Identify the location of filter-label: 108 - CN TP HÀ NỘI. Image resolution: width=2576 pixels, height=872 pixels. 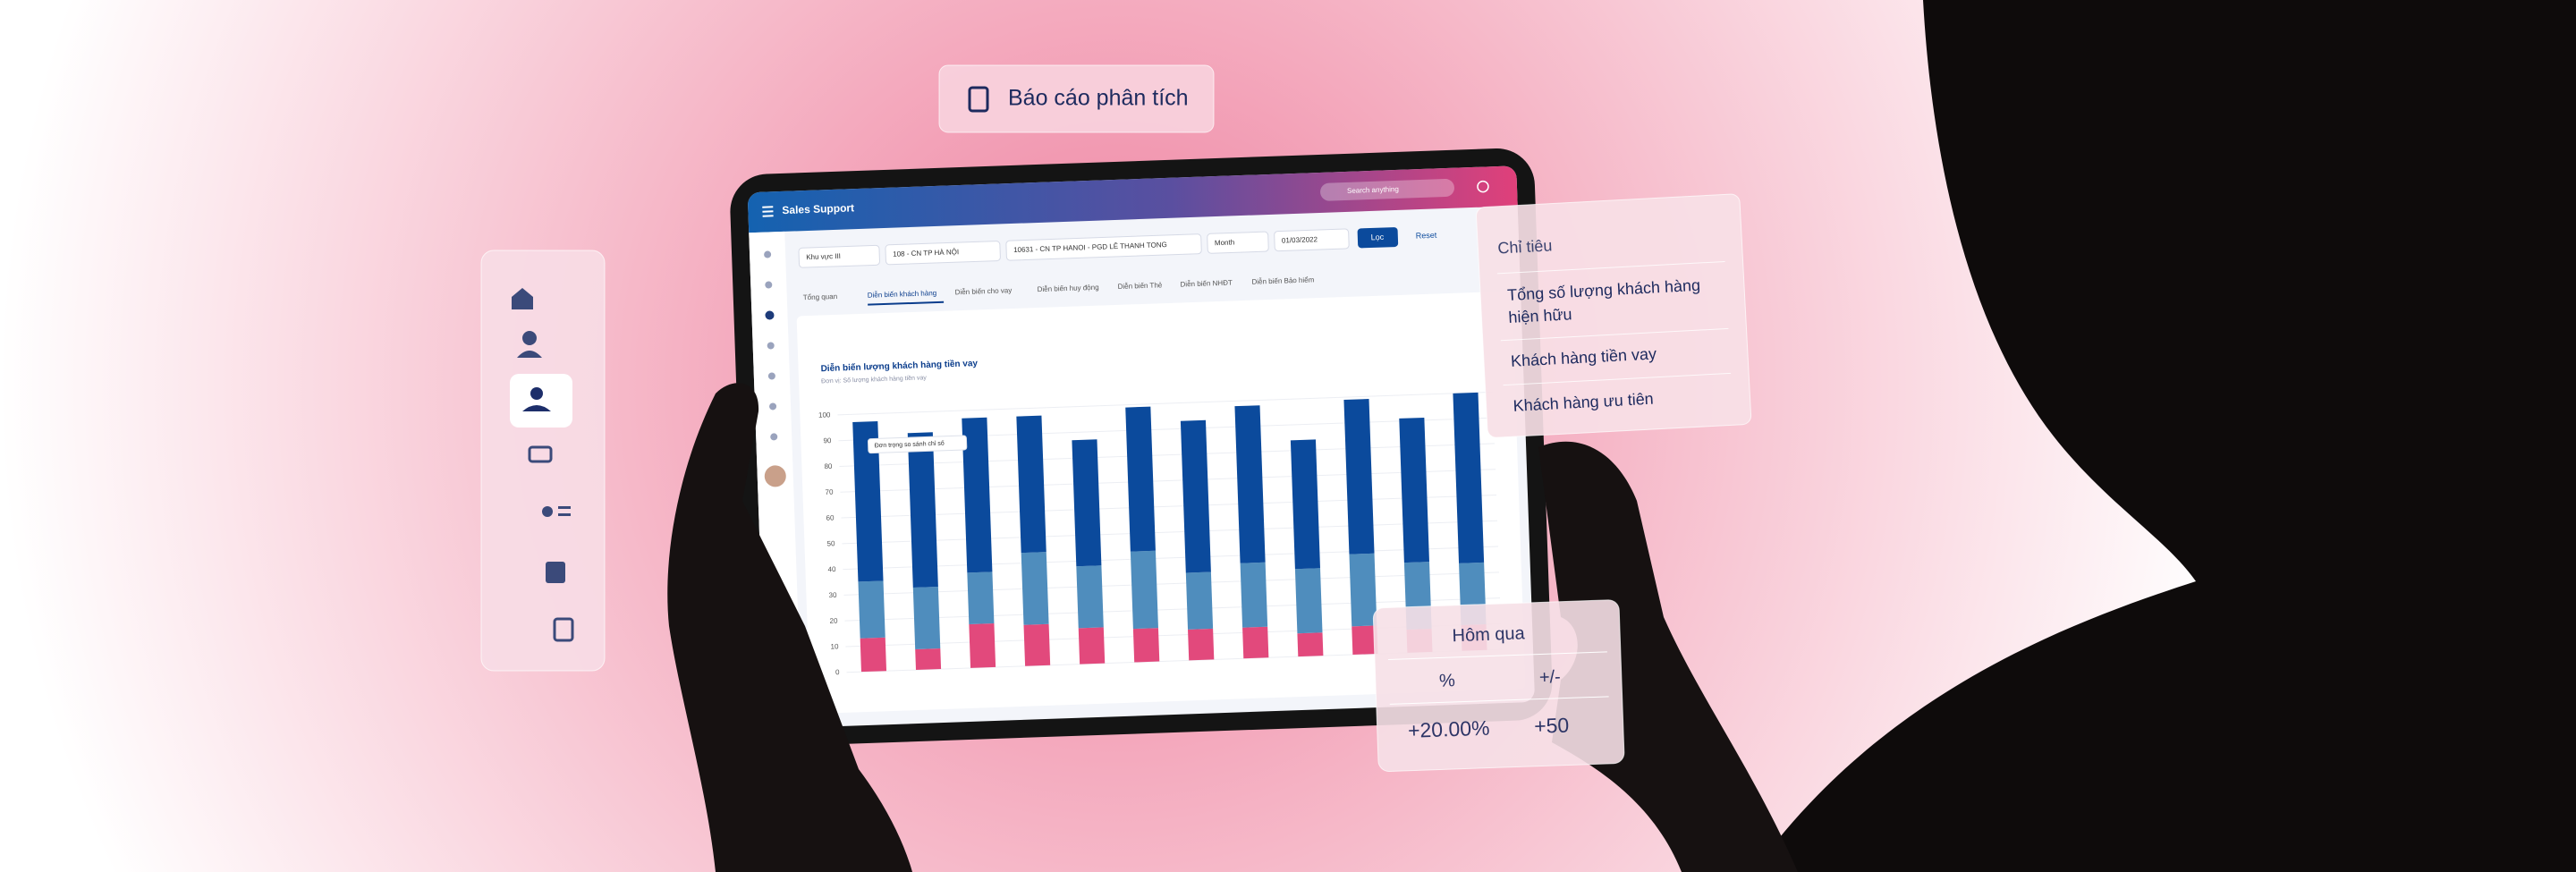
(926, 253).